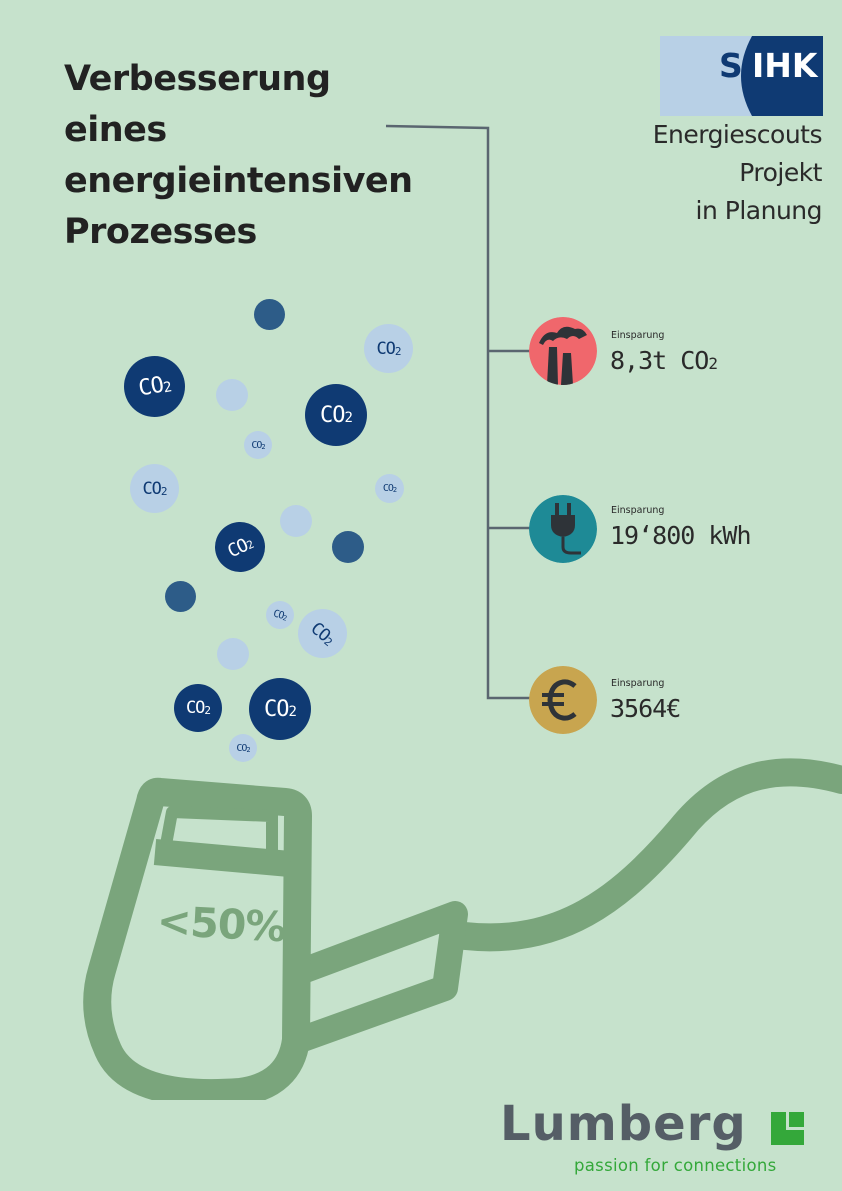 The width and height of the screenshot is (842, 1191). Describe the element at coordinates (623, 1124) in the screenshot. I see `lumberg-wordmark: Lumberg` at that location.